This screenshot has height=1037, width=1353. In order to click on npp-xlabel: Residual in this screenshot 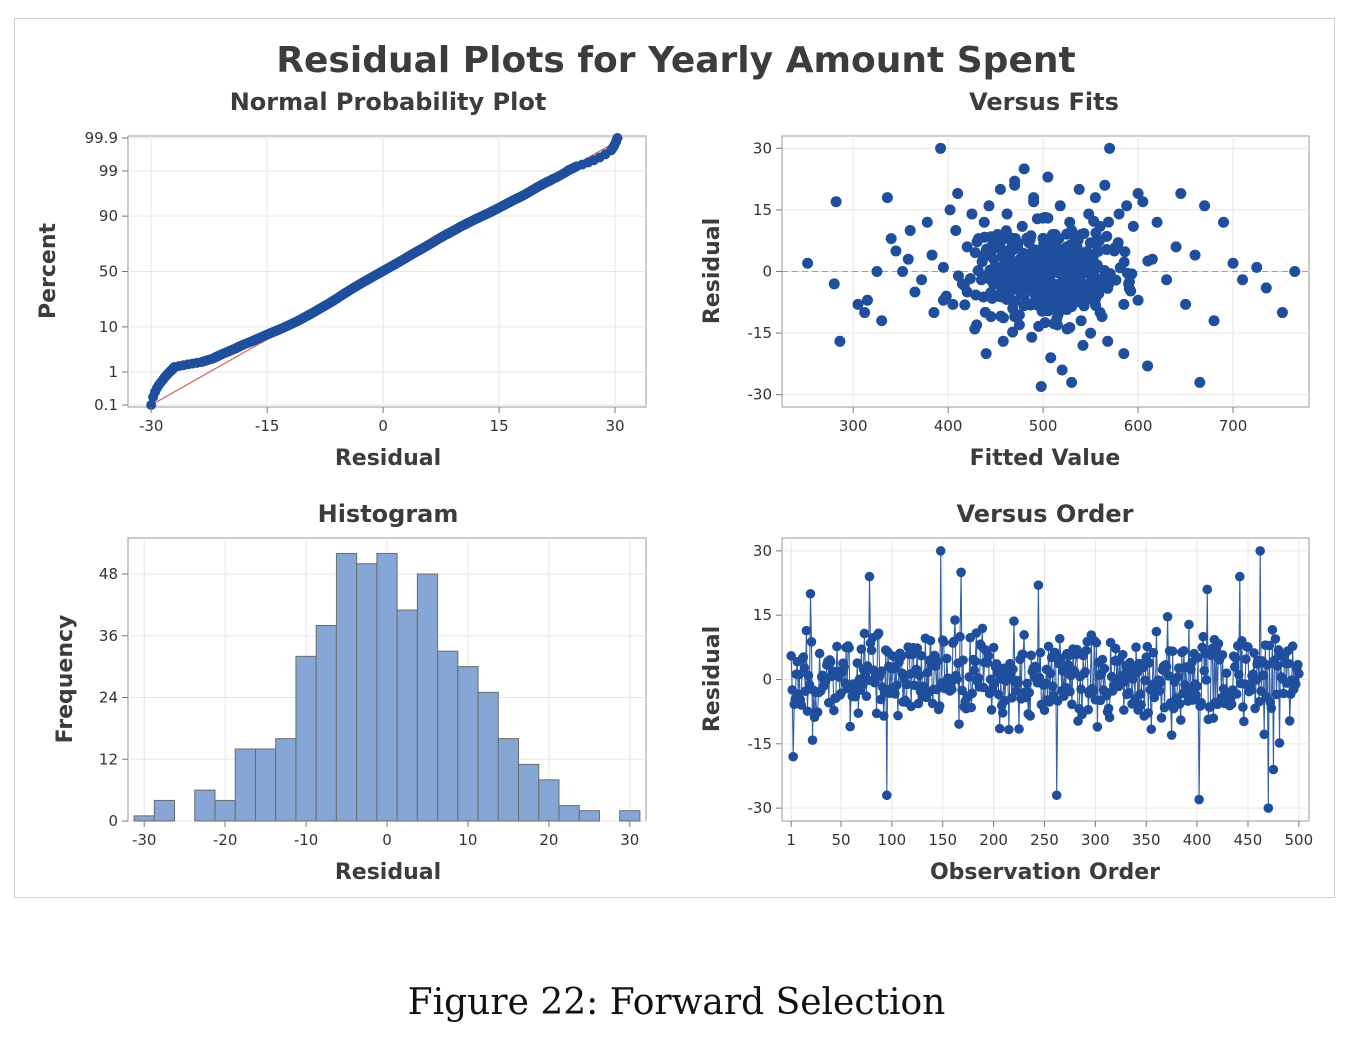, I will do `click(388, 458)`.